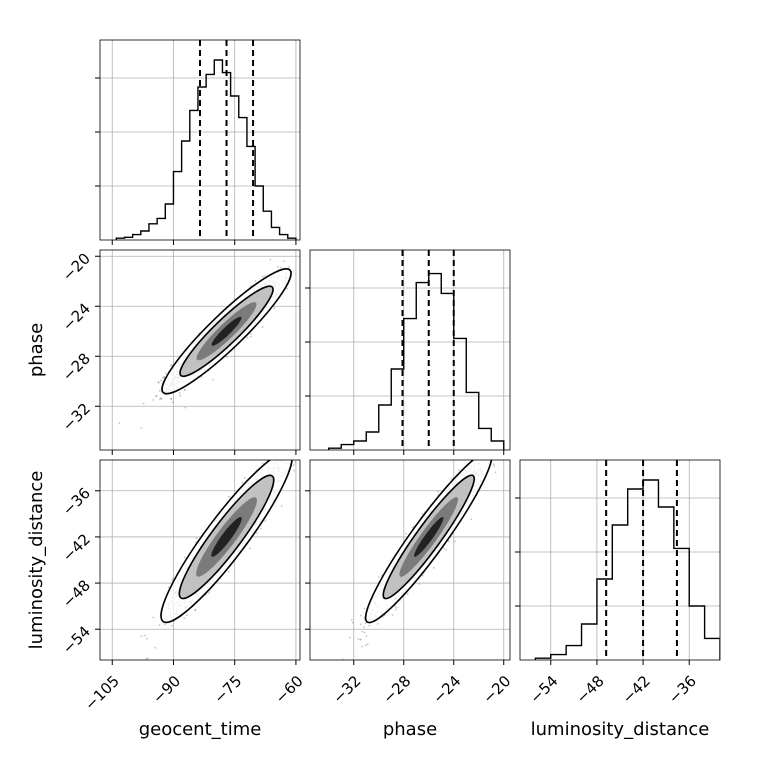 This screenshot has width=760, height=760. Describe the element at coordinates (76, 267) in the screenshot. I see `y-tick-label: −20` at that location.